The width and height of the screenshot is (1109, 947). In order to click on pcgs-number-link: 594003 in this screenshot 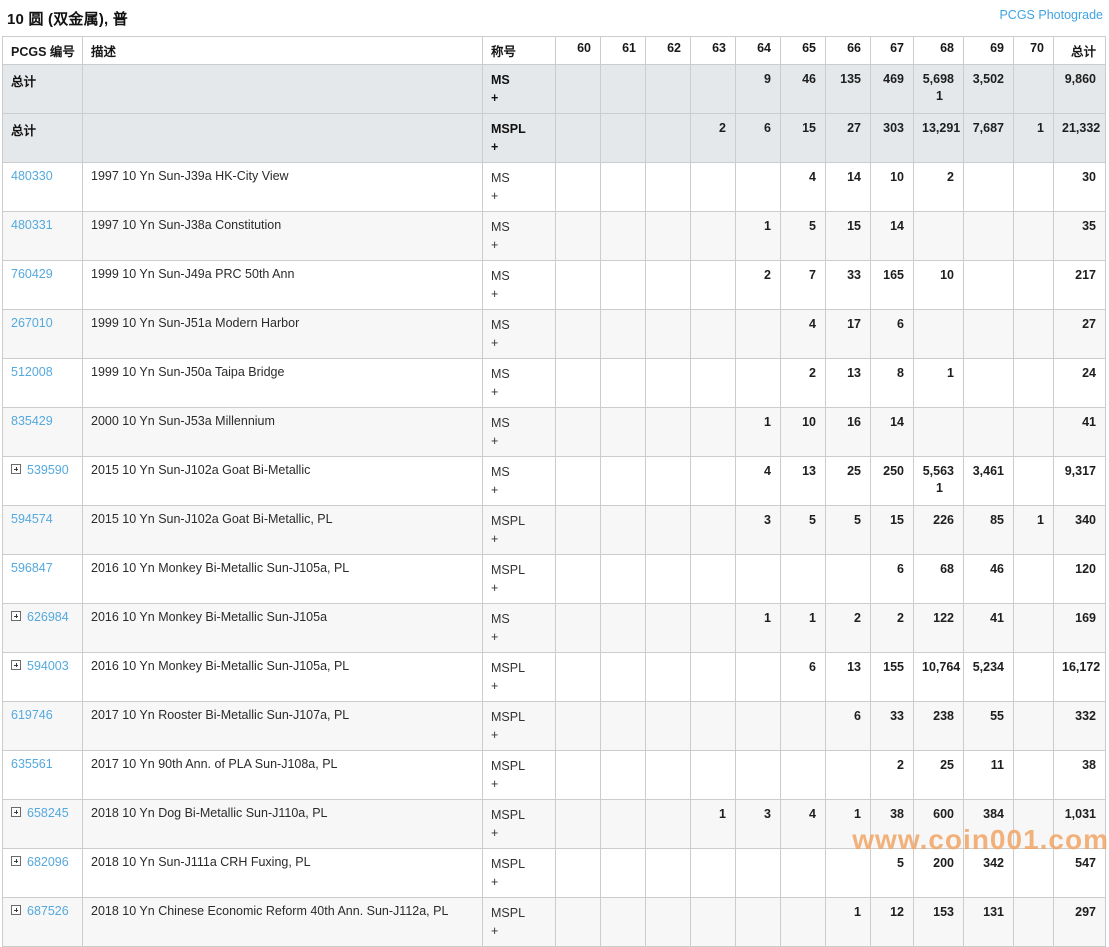, I will do `click(48, 666)`.